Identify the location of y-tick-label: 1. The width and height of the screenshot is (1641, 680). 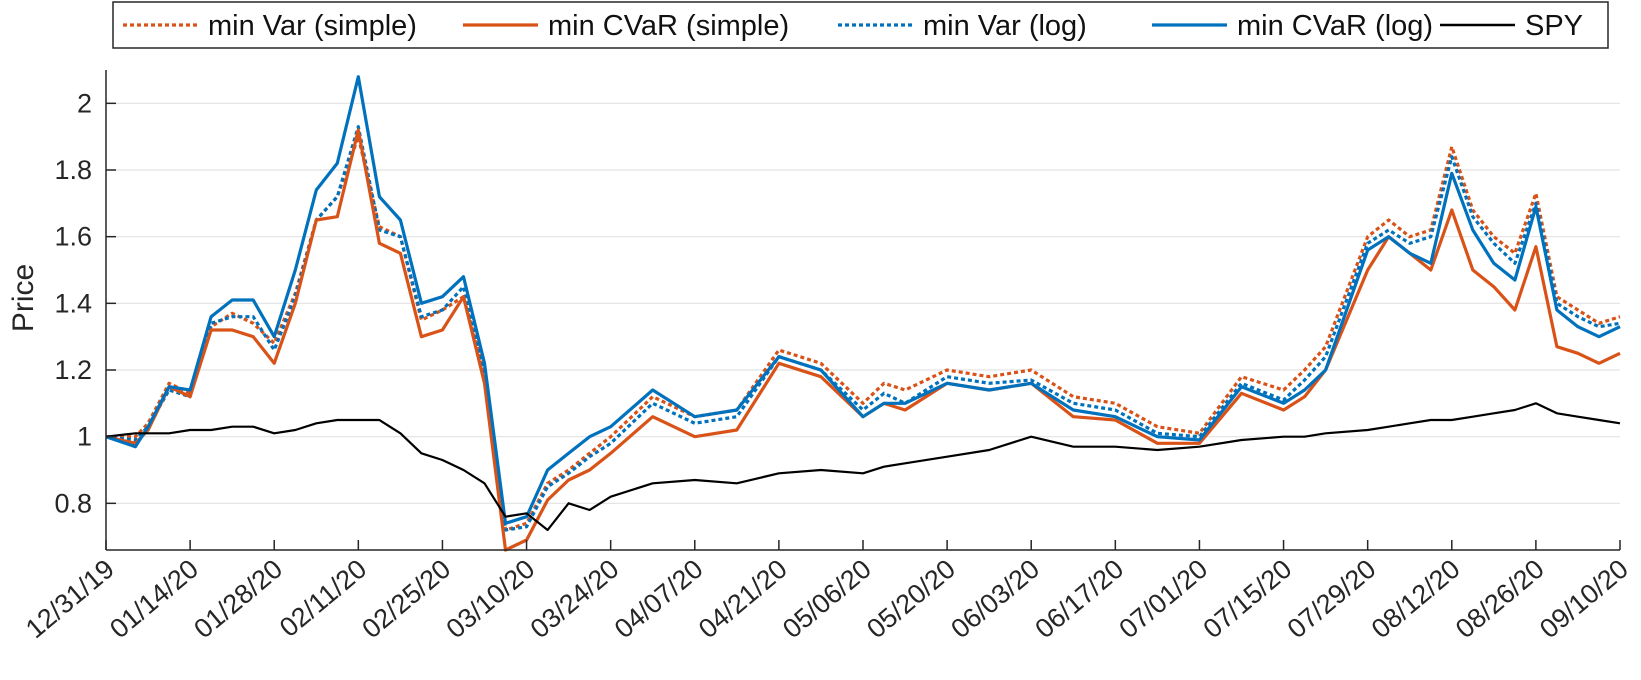
(84, 437).